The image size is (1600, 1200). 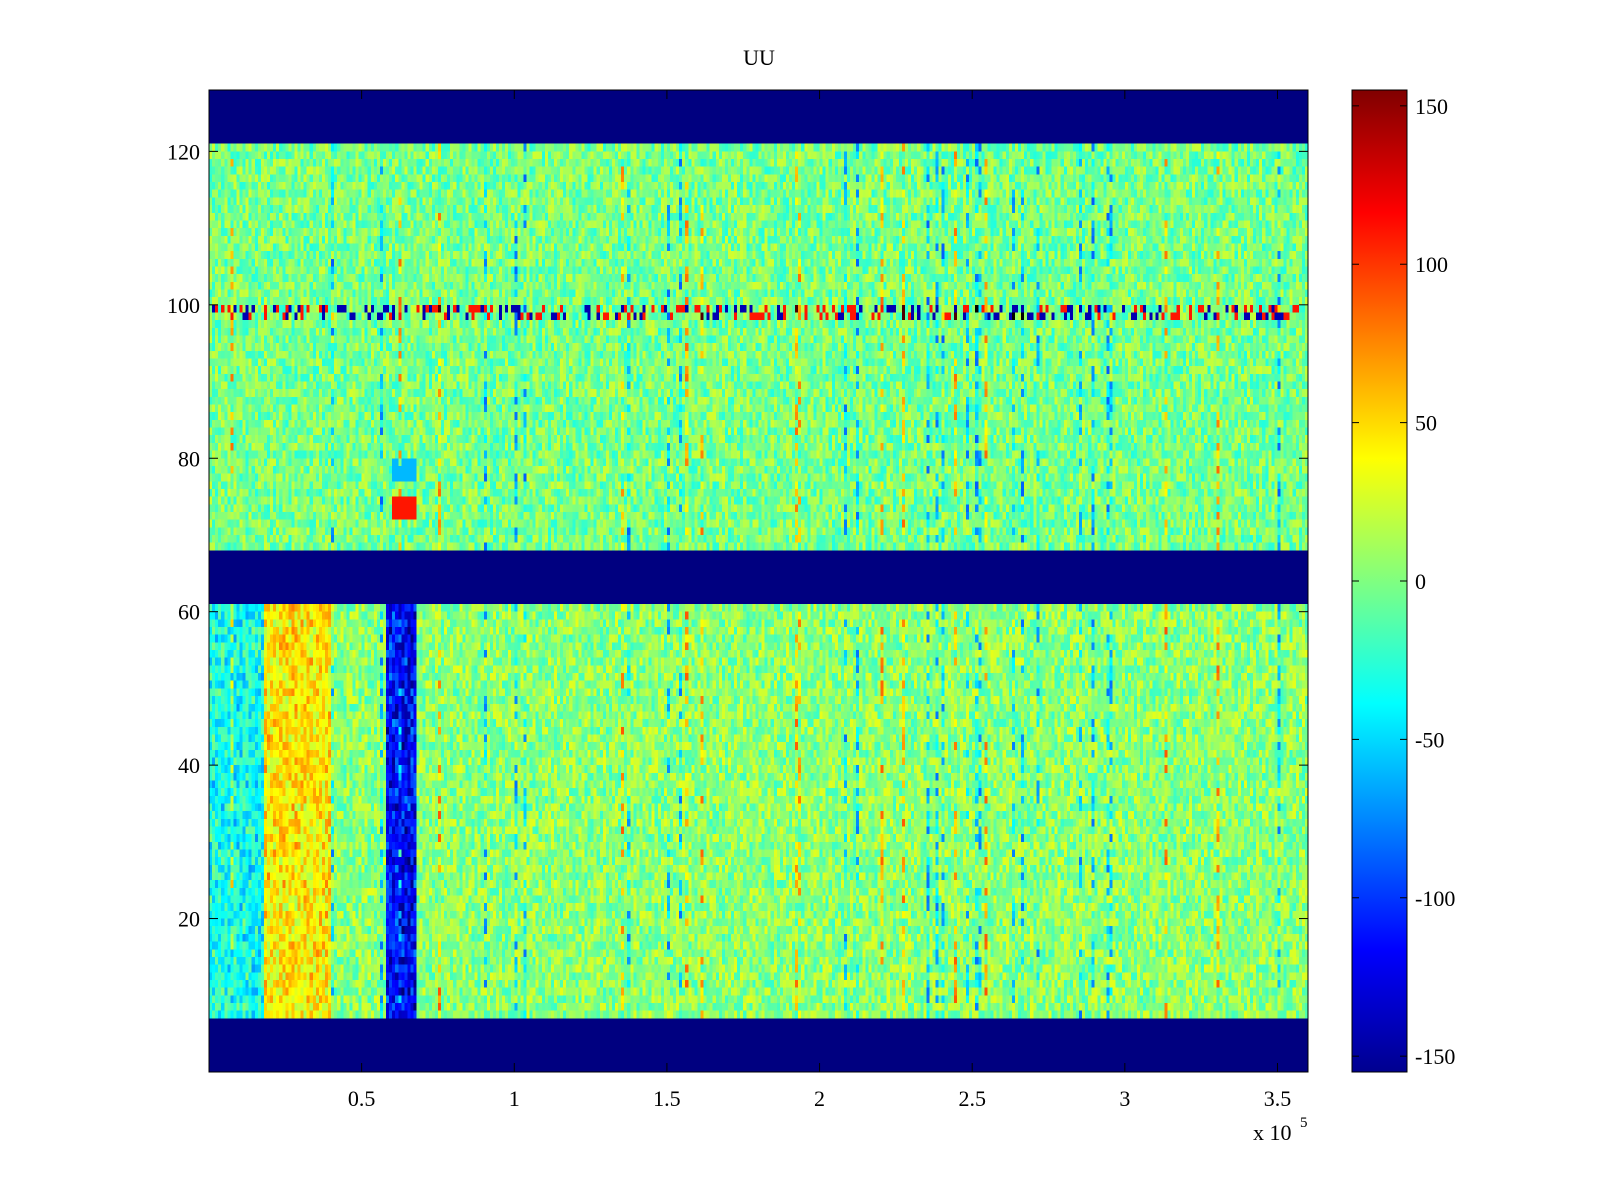 What do you see at coordinates (1124, 1098) in the screenshot?
I see `x-tick-label: 3` at bounding box center [1124, 1098].